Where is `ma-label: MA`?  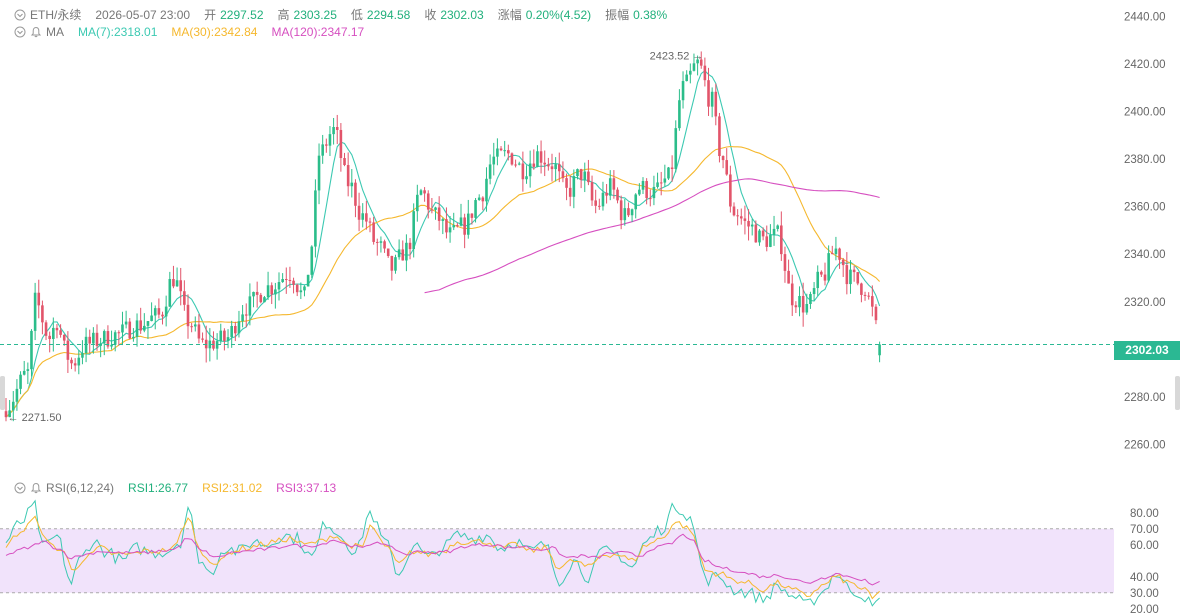 ma-label: MA is located at coordinates (55, 32).